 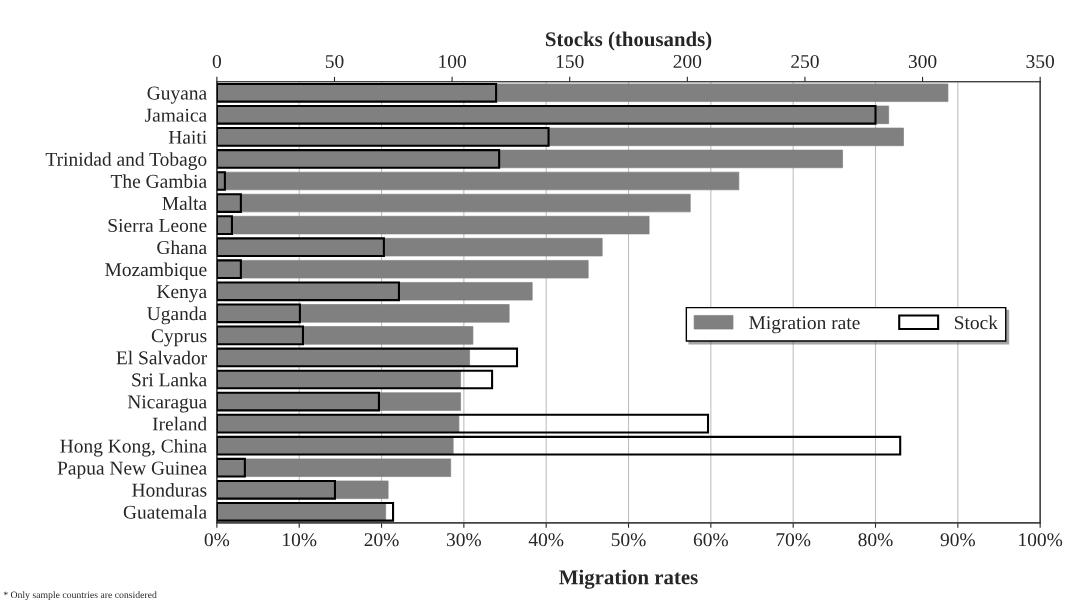 I want to click on y-tick-label: Mozambique, so click(x=156, y=271).